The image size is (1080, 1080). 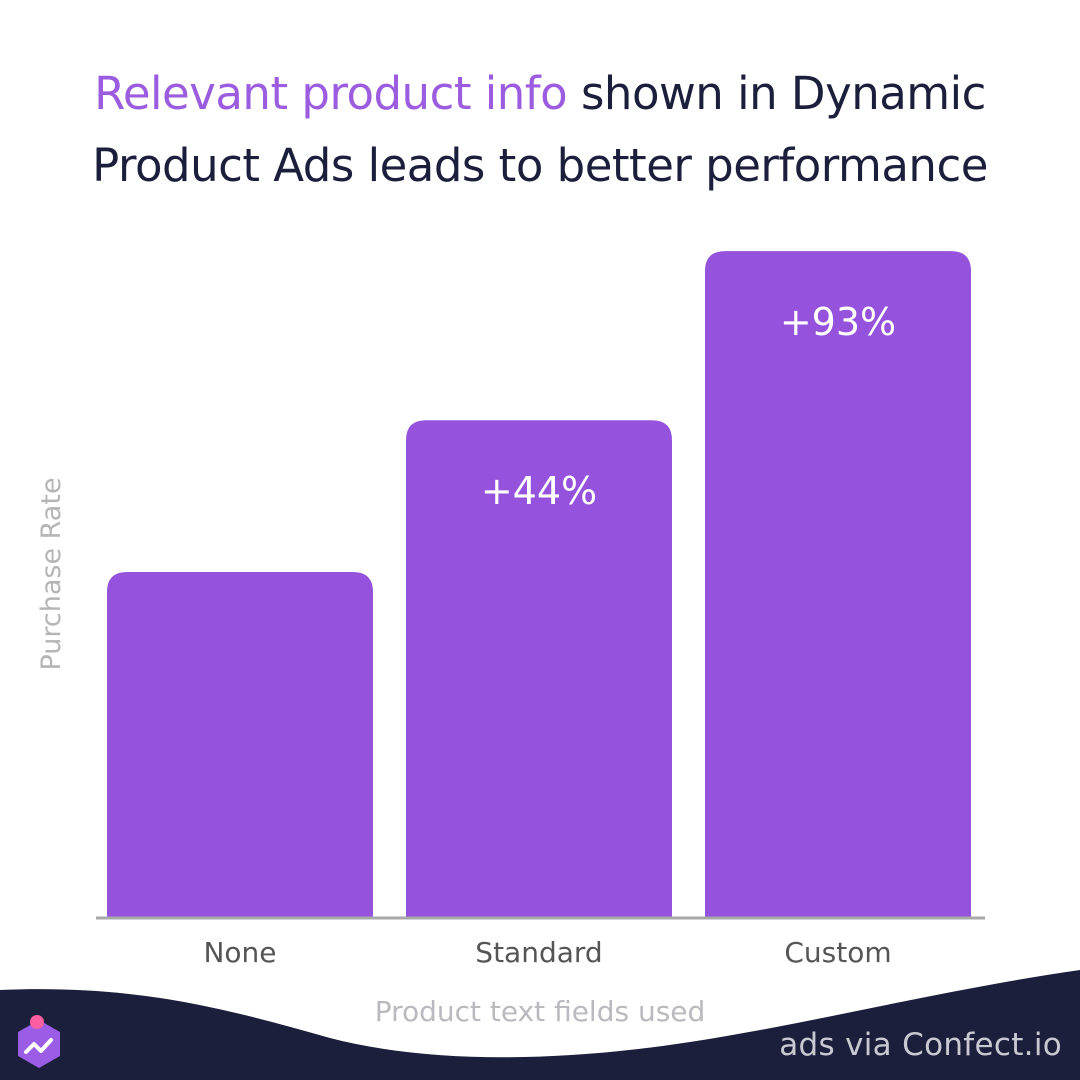 What do you see at coordinates (539, 668) in the screenshot?
I see `bar-standard` at bounding box center [539, 668].